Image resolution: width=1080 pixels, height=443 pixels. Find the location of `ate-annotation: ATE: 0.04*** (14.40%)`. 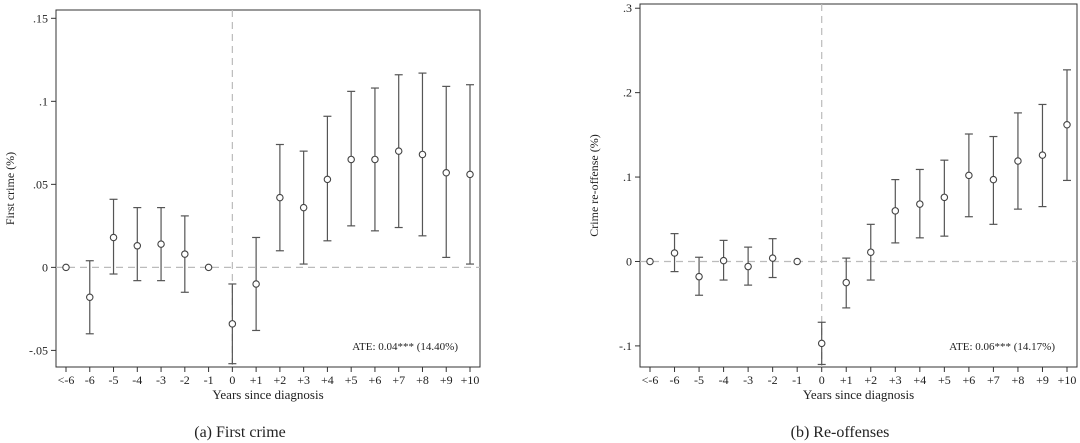

ate-annotation: ATE: 0.04*** (14.40%) is located at coordinates (405, 347).